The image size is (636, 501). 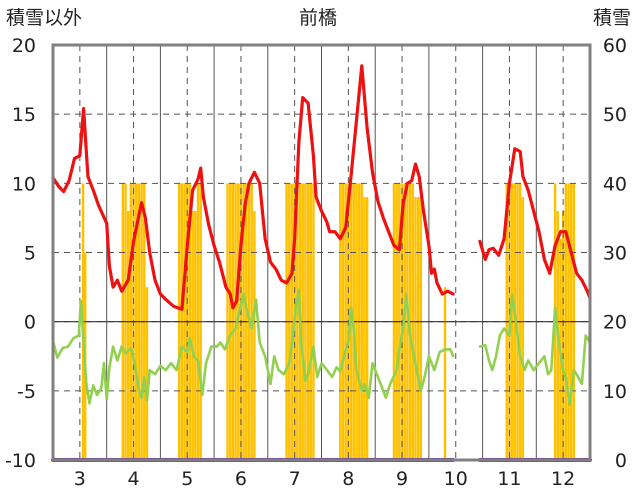 I want to click on right-tick-label: 50, so click(x=615, y=115).